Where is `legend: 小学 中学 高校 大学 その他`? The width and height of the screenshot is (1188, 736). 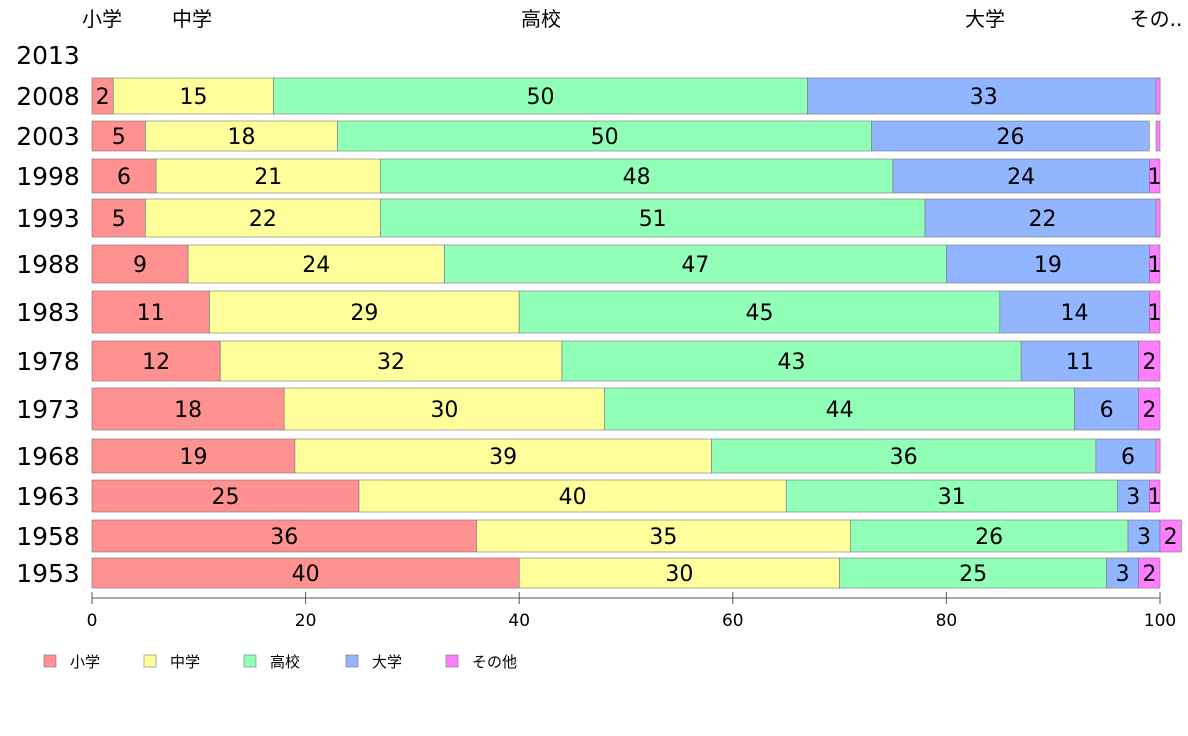 legend: 小学 中学 高校 大学 その他 is located at coordinates (280, 662).